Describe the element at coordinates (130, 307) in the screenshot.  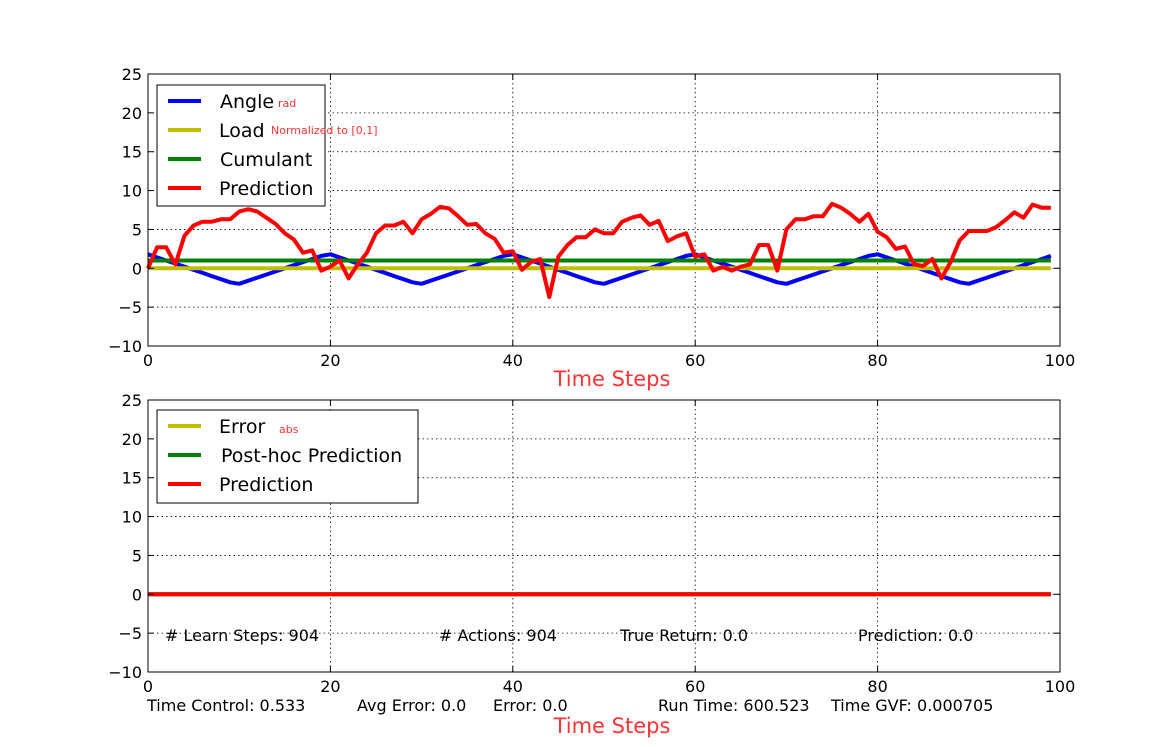
I see `top-y-tick-label: −5` at that location.